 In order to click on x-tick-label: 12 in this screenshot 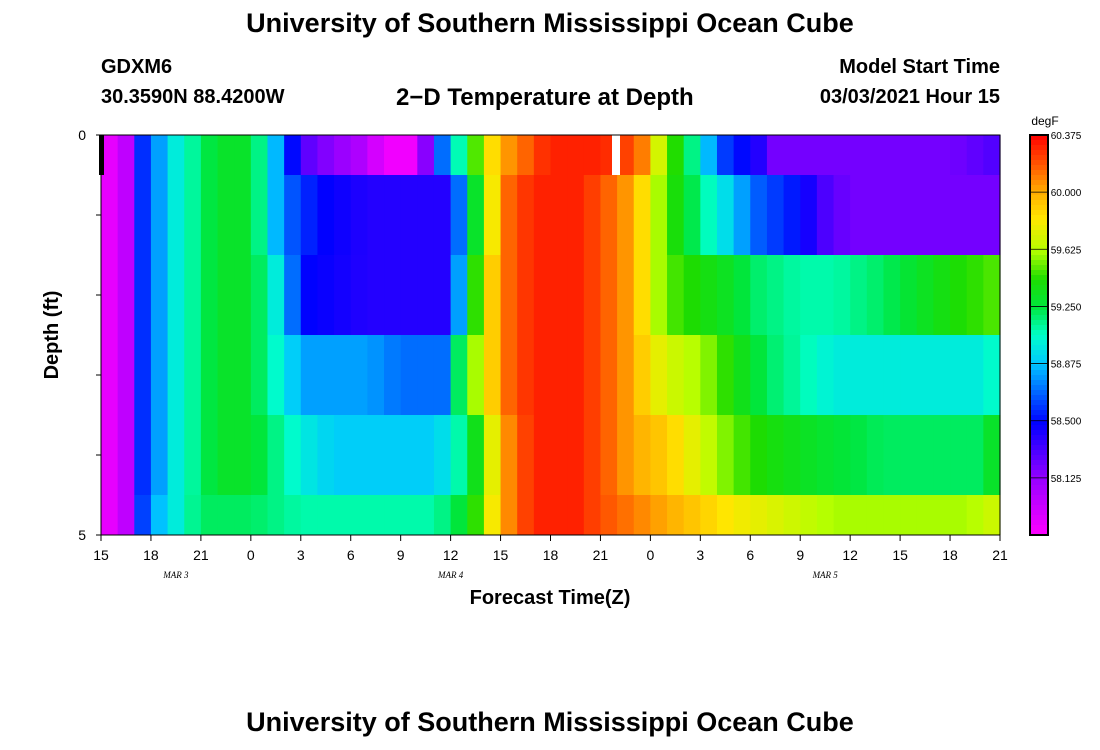, I will do `click(451, 555)`.